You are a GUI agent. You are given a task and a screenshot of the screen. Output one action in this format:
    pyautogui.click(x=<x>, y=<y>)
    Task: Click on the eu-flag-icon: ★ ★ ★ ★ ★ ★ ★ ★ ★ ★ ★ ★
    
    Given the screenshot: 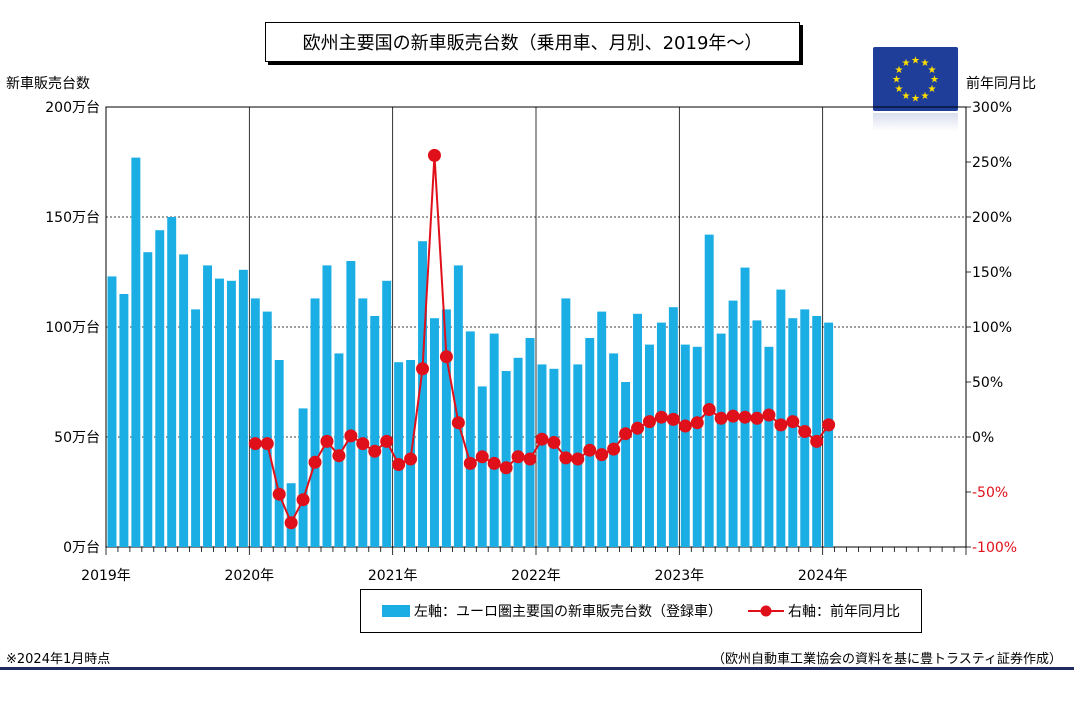 What is the action you would take?
    pyautogui.click(x=915, y=79)
    